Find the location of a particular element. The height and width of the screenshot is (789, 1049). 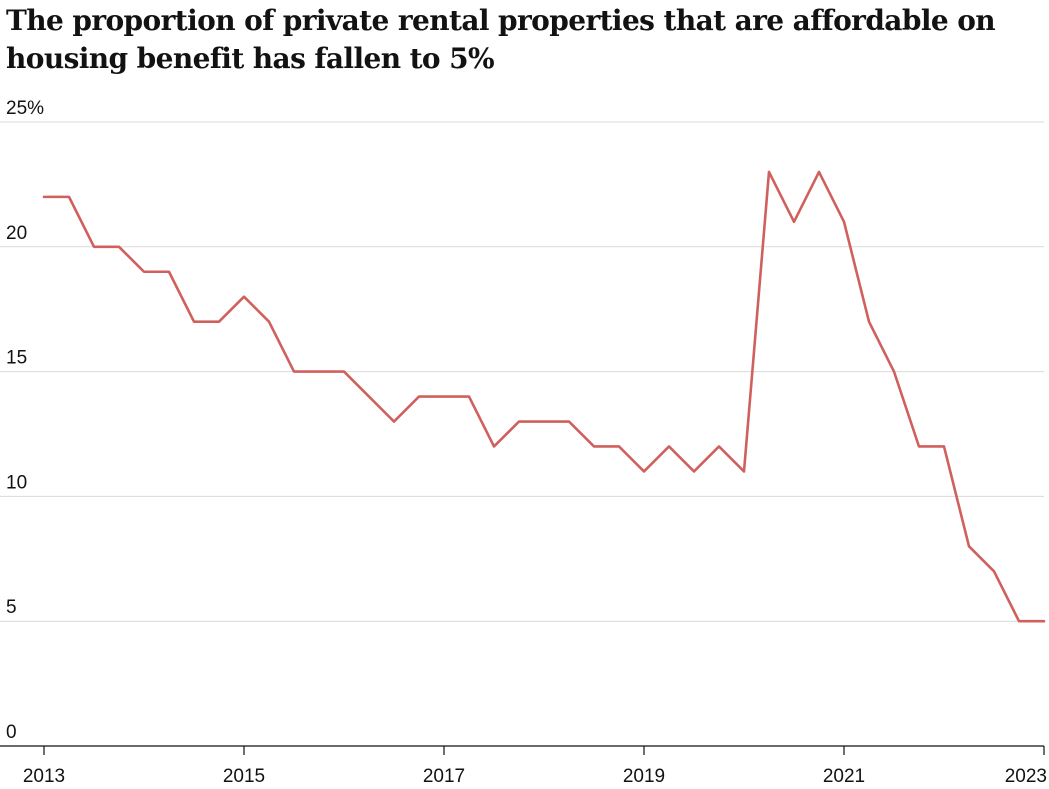

y-tick-label-25: 25% is located at coordinates (25, 108).